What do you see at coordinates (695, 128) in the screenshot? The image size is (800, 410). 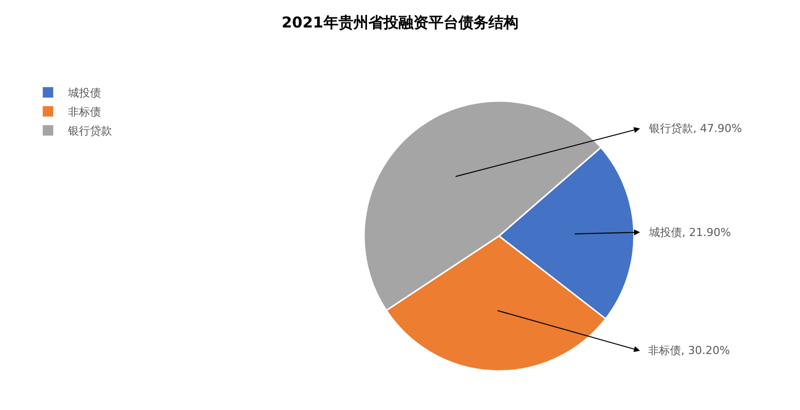 I see `data-label: 银行贷款, 47.90%` at bounding box center [695, 128].